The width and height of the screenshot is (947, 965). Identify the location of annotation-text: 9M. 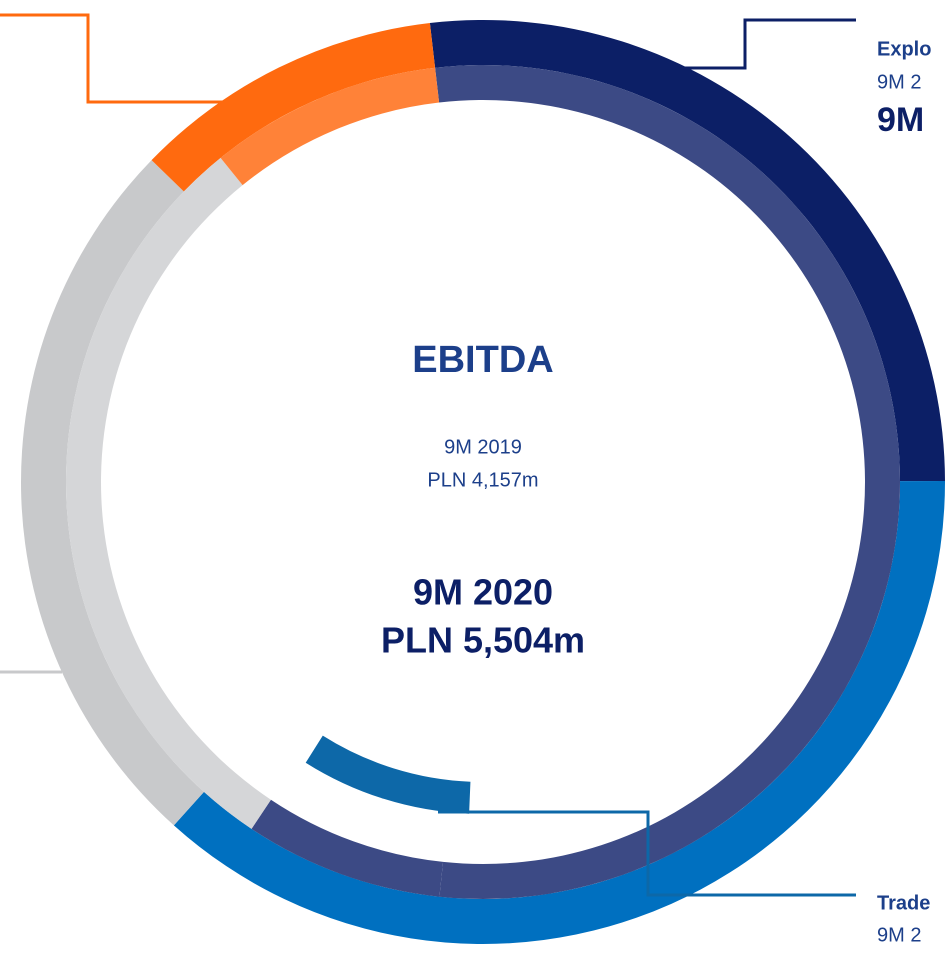
(900, 120).